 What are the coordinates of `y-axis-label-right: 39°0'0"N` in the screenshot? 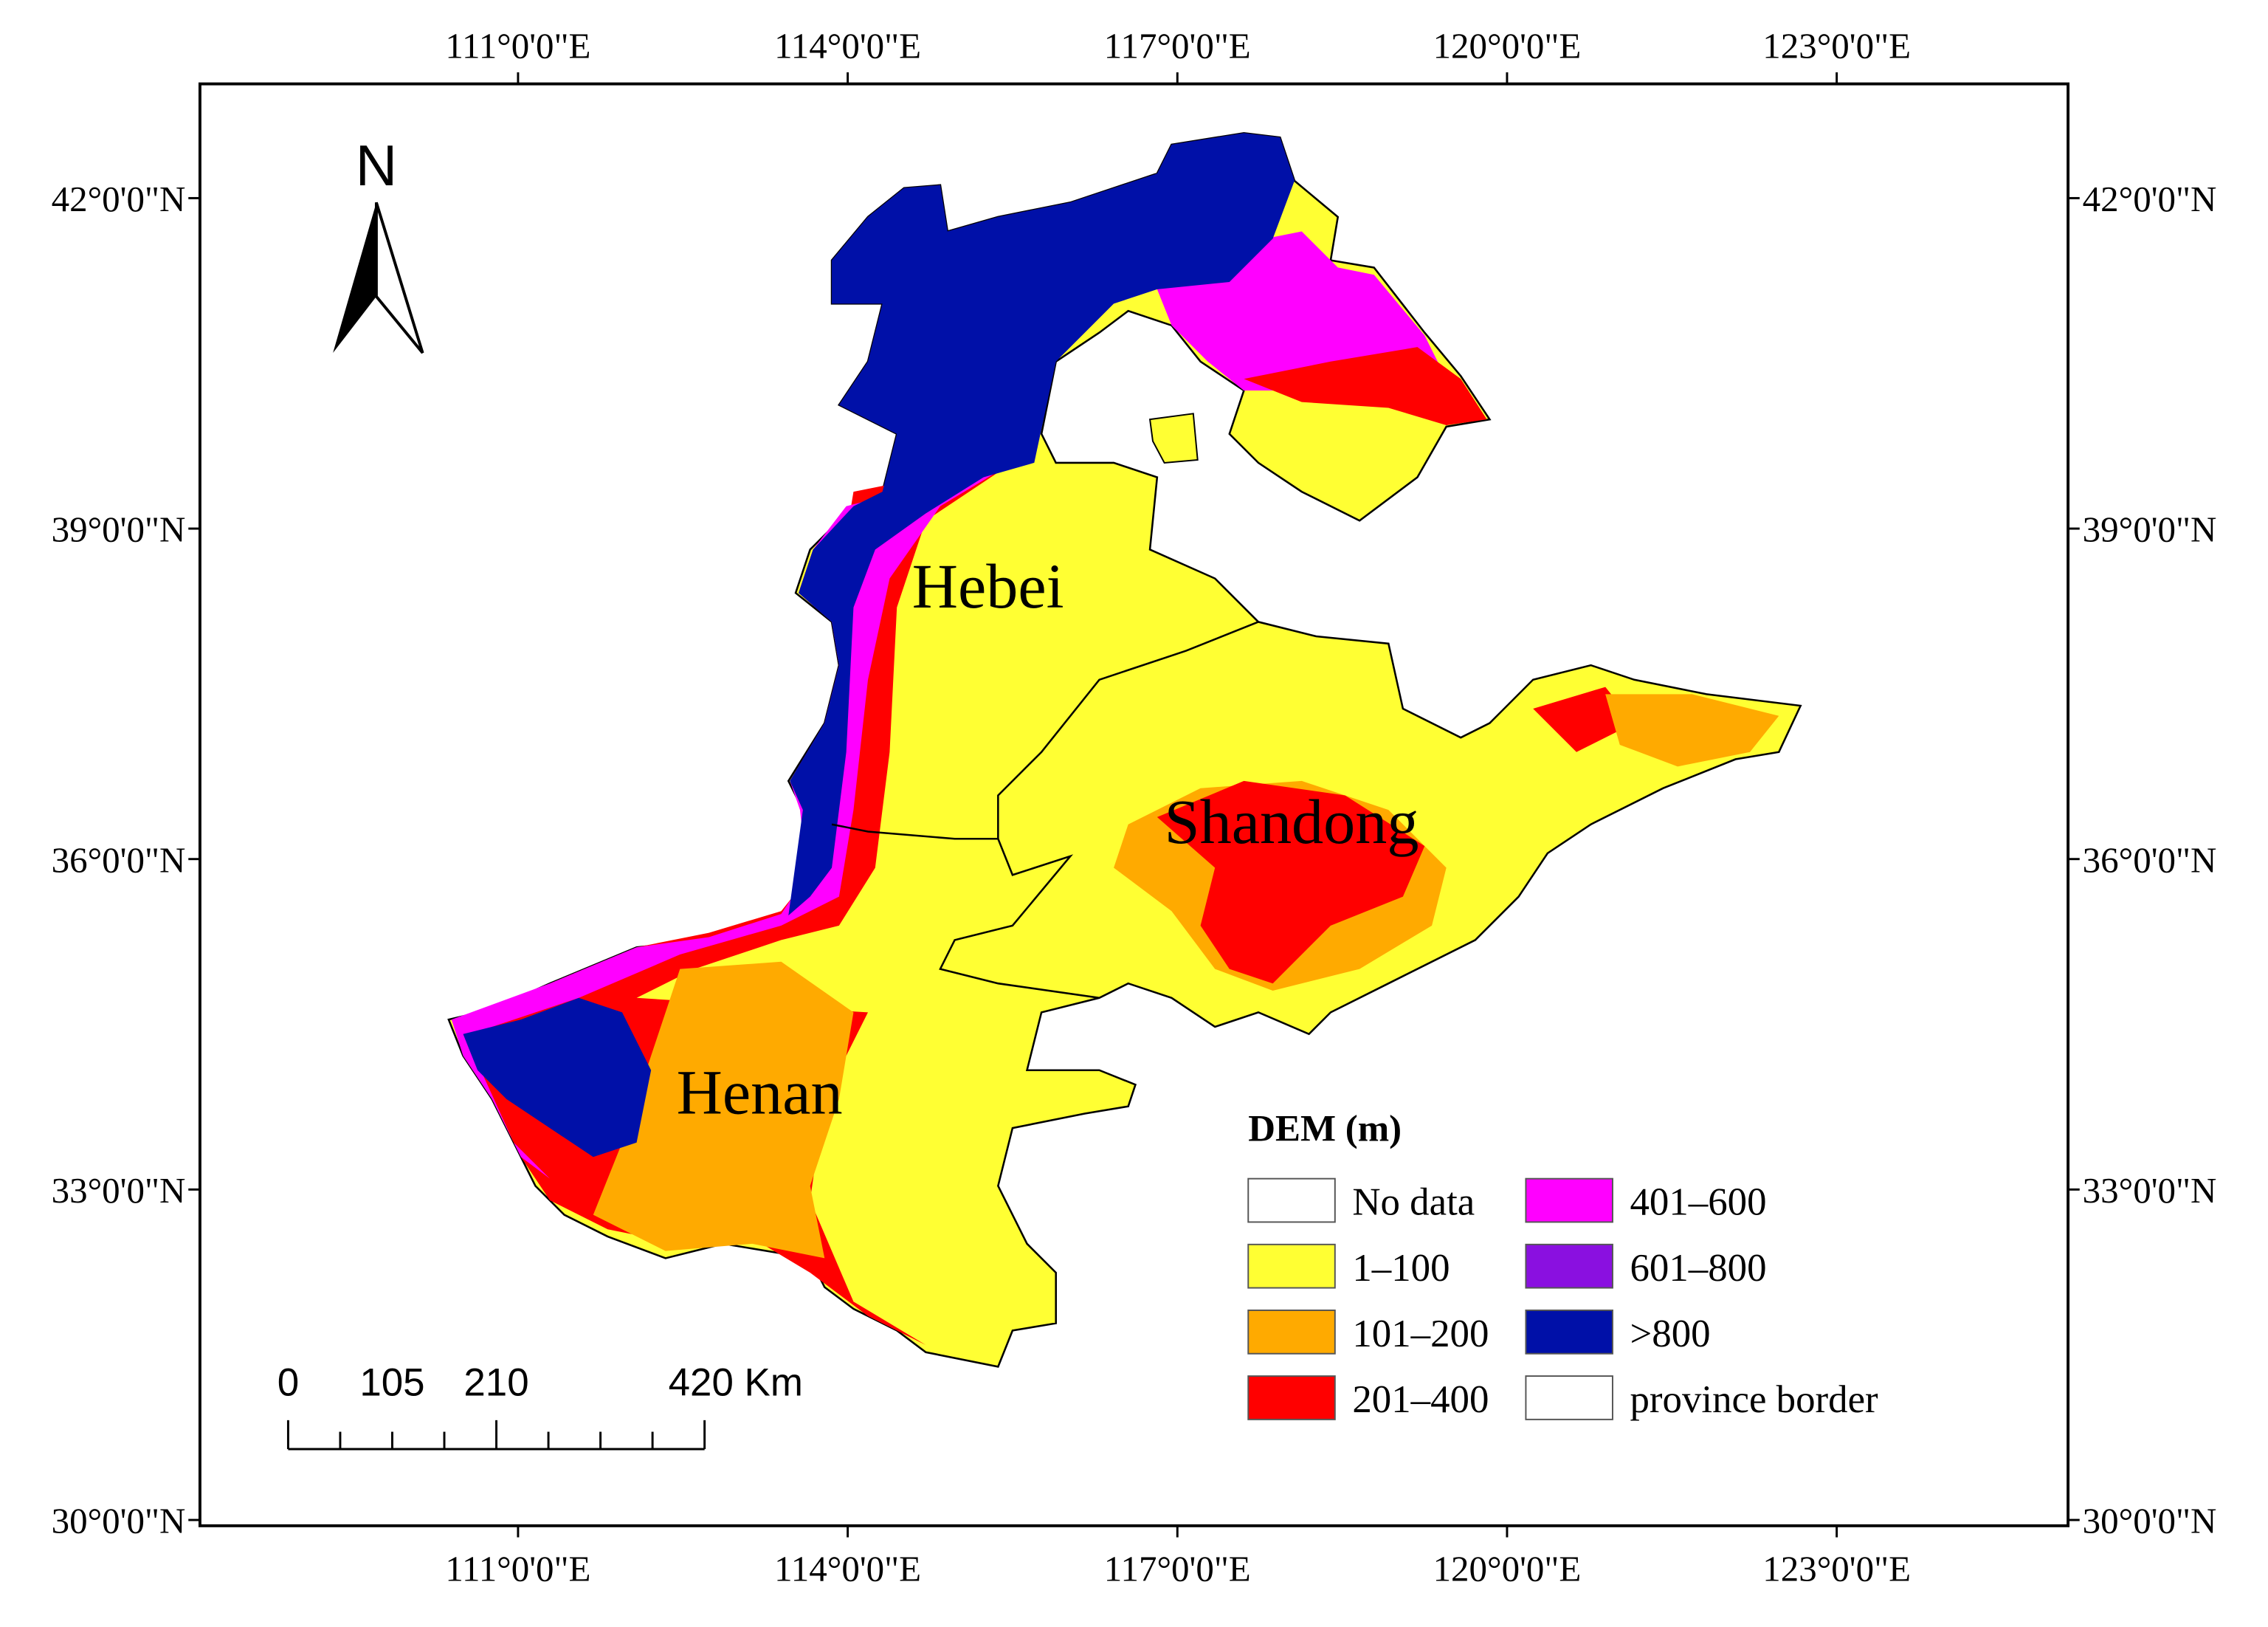 It's located at (2150, 529).